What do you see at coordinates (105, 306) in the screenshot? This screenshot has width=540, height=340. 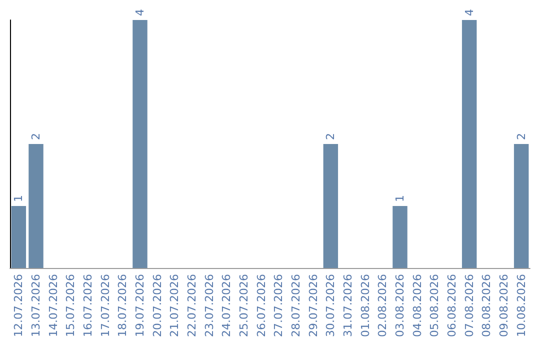 I see `x-tick-label: 17.07.2026` at bounding box center [105, 306].